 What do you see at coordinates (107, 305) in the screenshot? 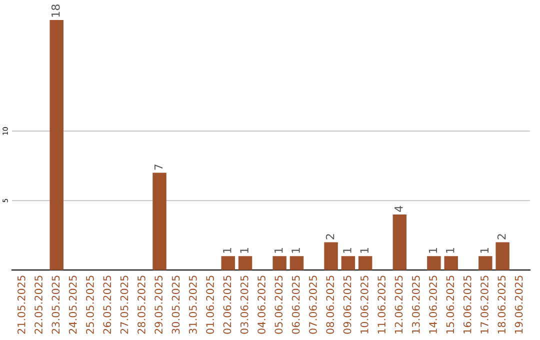
I see `x-tick-label: 26.05.2025` at bounding box center [107, 305].